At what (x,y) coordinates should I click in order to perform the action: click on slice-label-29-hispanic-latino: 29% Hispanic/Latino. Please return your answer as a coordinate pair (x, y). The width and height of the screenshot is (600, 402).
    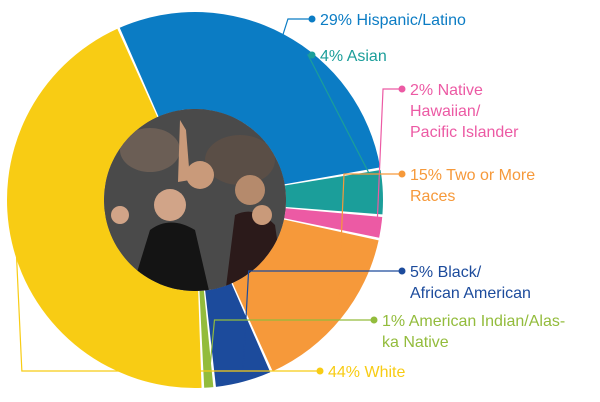
    Looking at the image, I should click on (393, 20).